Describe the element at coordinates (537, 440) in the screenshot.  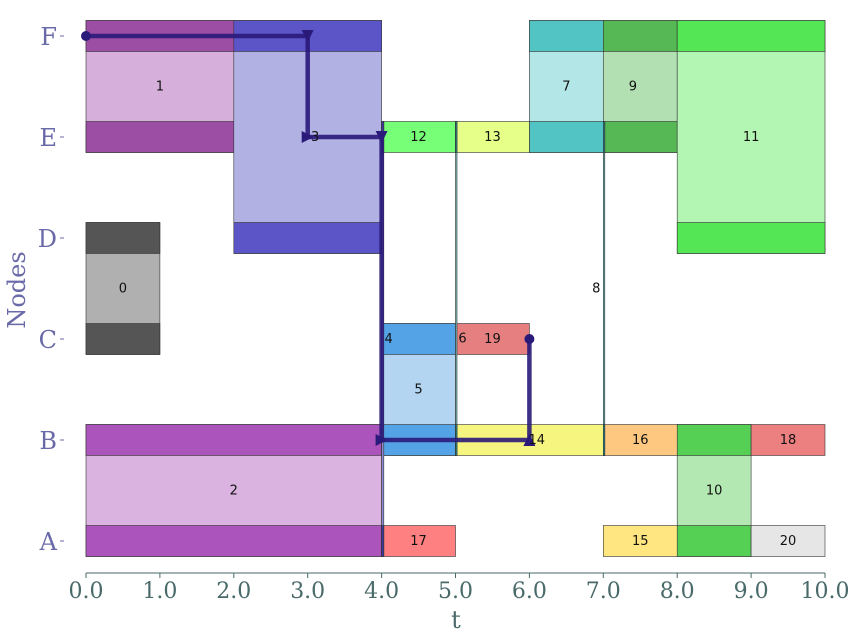
I see `task-label-14: 14` at that location.